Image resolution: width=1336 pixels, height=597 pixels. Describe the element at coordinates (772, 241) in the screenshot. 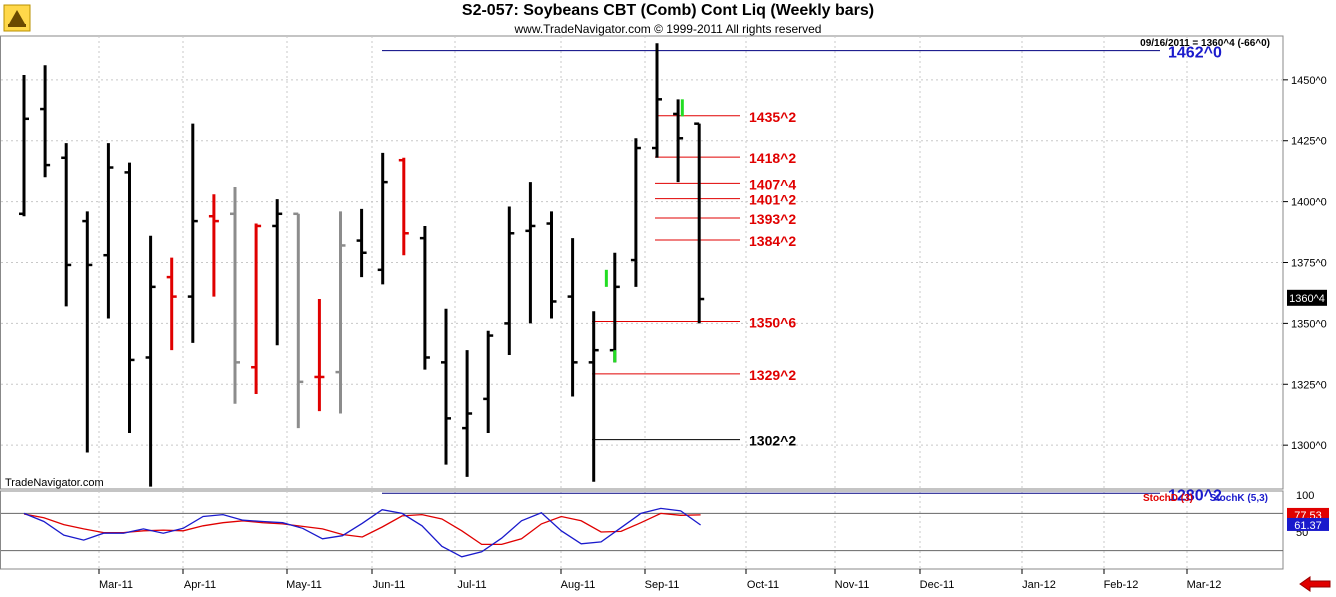

I see `price-level-label: 1384^2` at that location.